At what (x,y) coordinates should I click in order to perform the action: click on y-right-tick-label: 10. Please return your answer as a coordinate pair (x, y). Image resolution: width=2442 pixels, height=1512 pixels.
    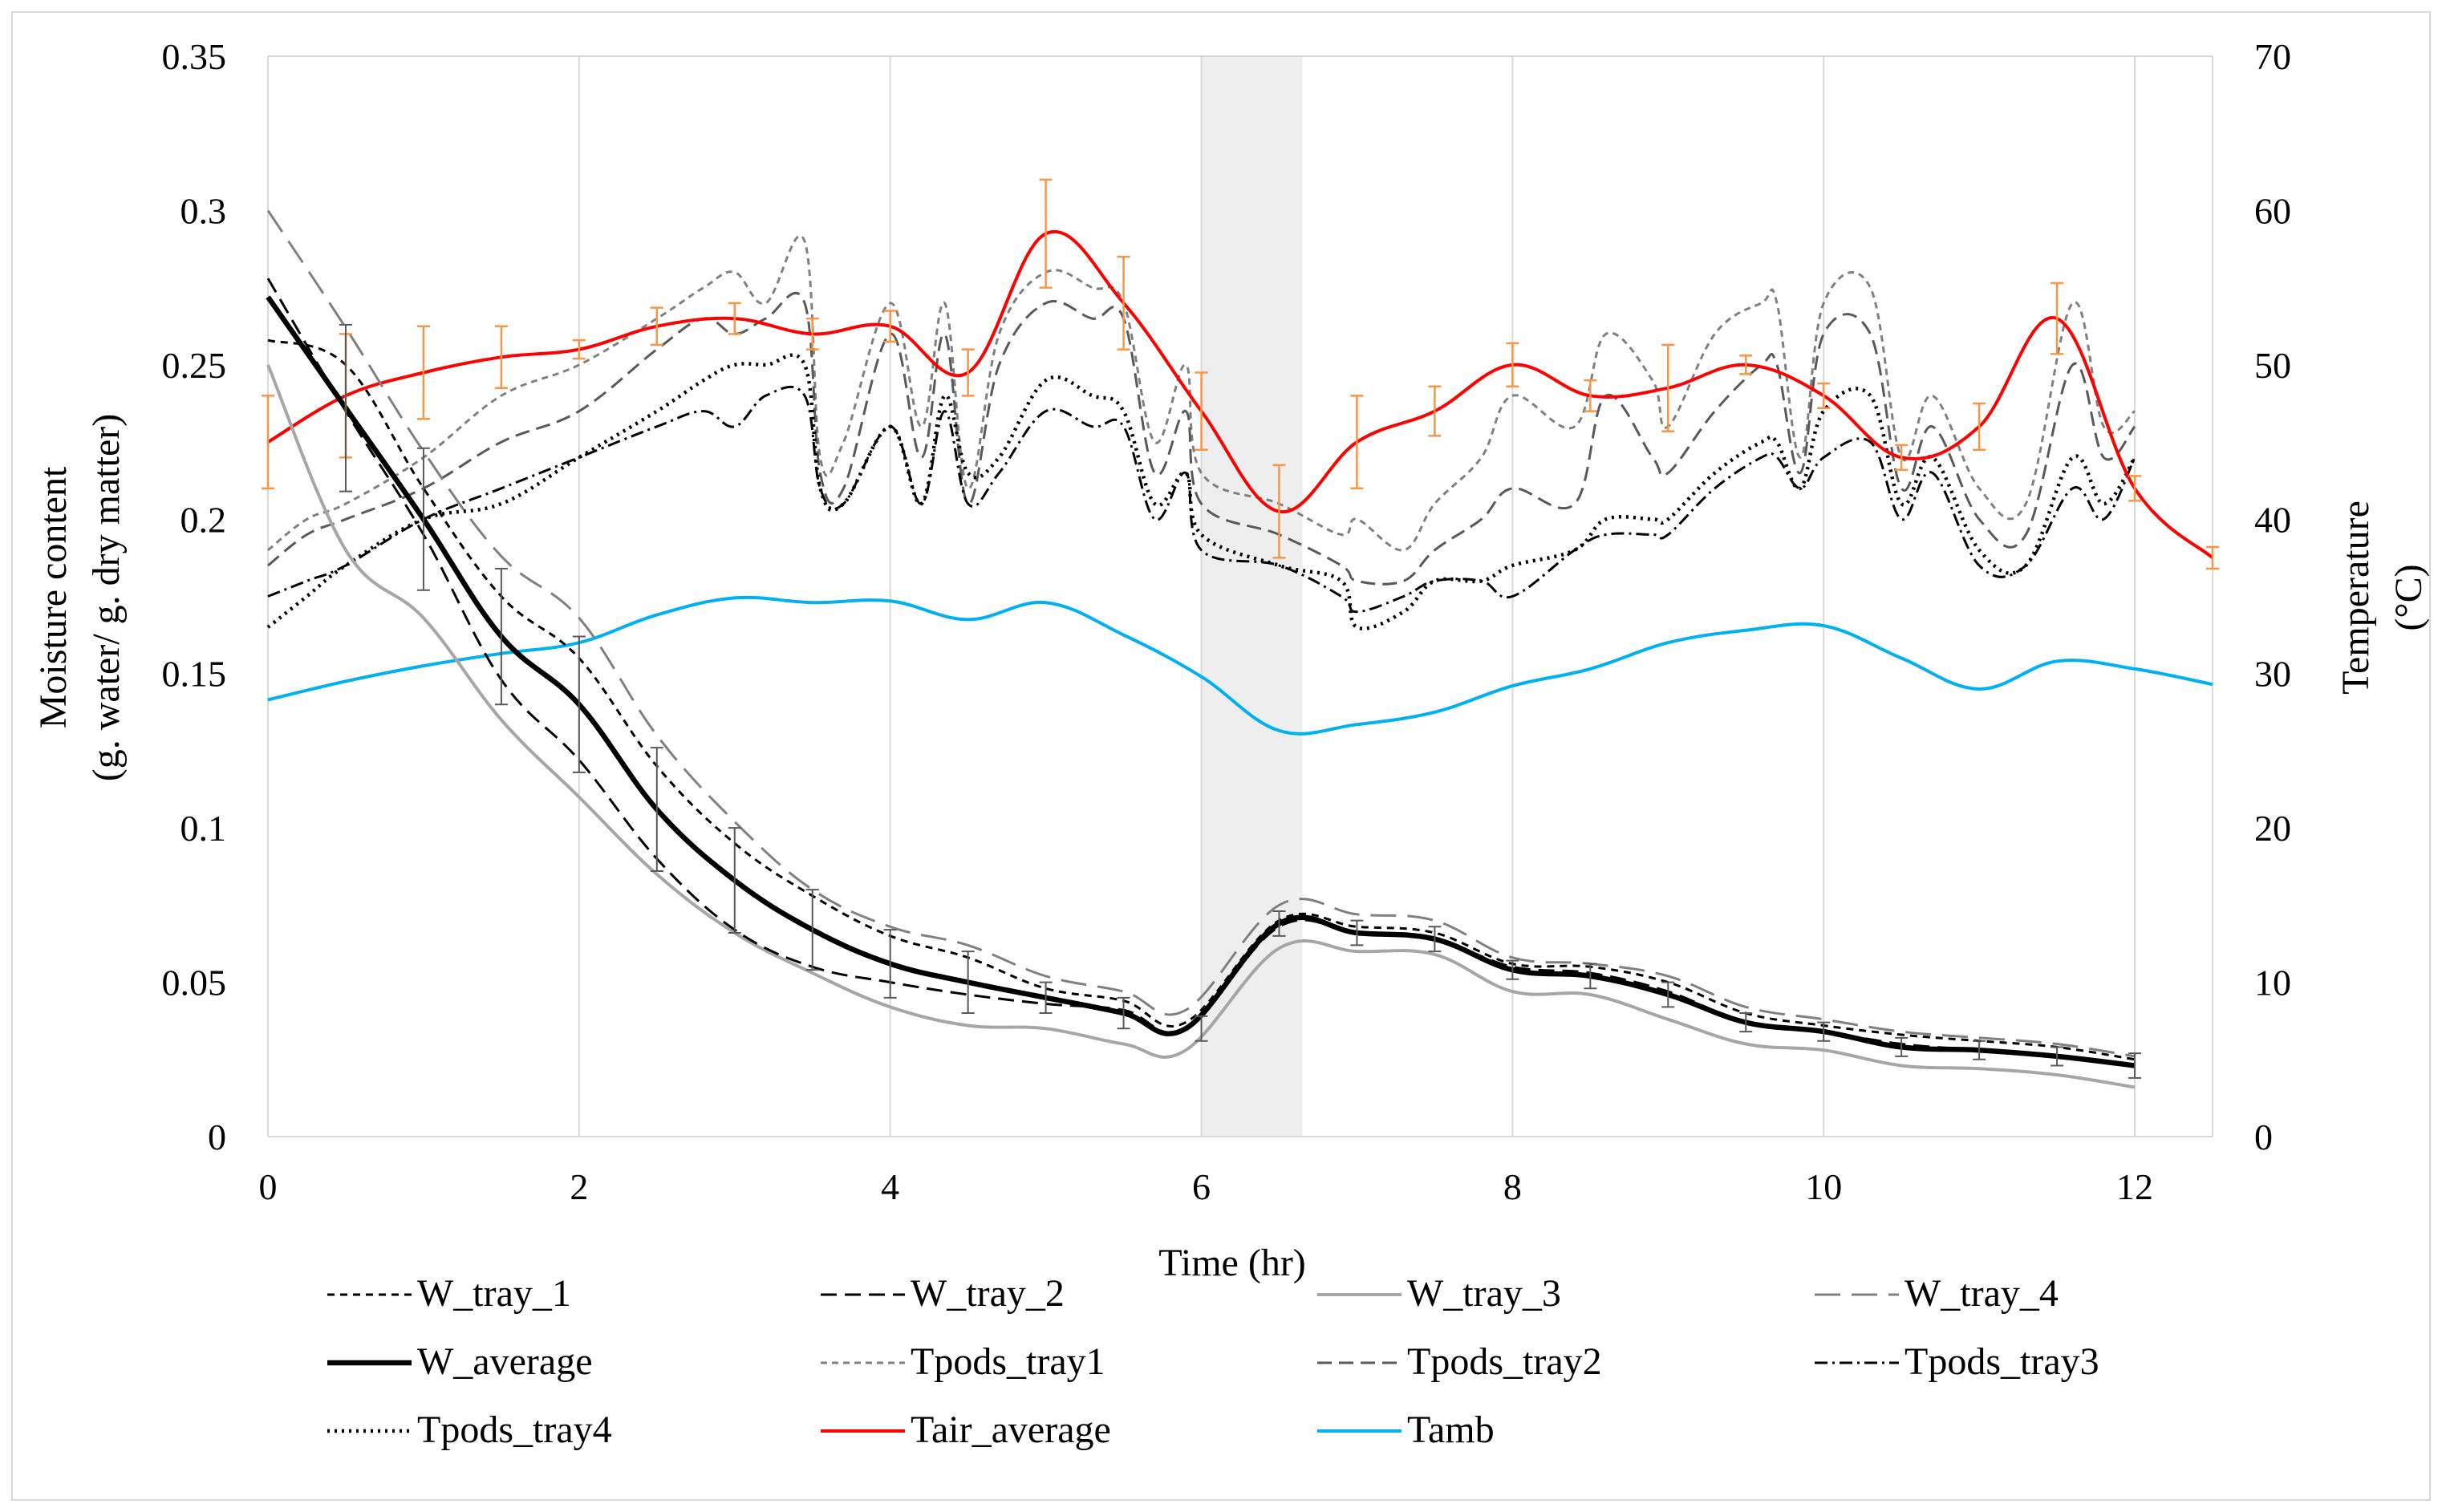
    Looking at the image, I should click on (2272, 983).